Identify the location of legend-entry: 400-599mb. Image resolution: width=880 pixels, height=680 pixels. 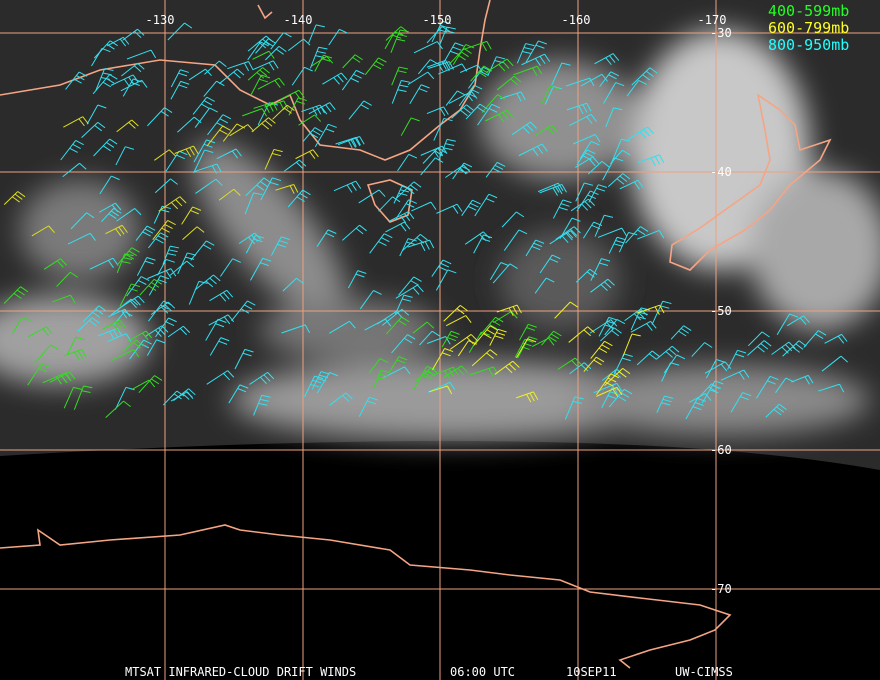
(808, 11).